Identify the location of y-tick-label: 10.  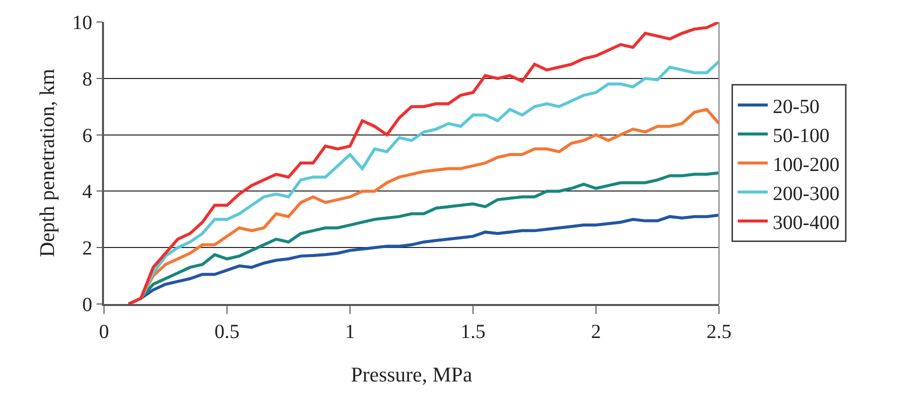
(82, 23).